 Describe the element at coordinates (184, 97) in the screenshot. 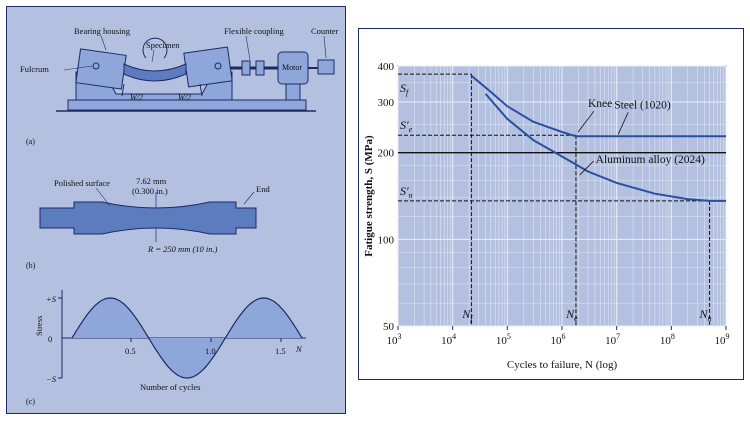

I see `load-right-label: W/2` at that location.